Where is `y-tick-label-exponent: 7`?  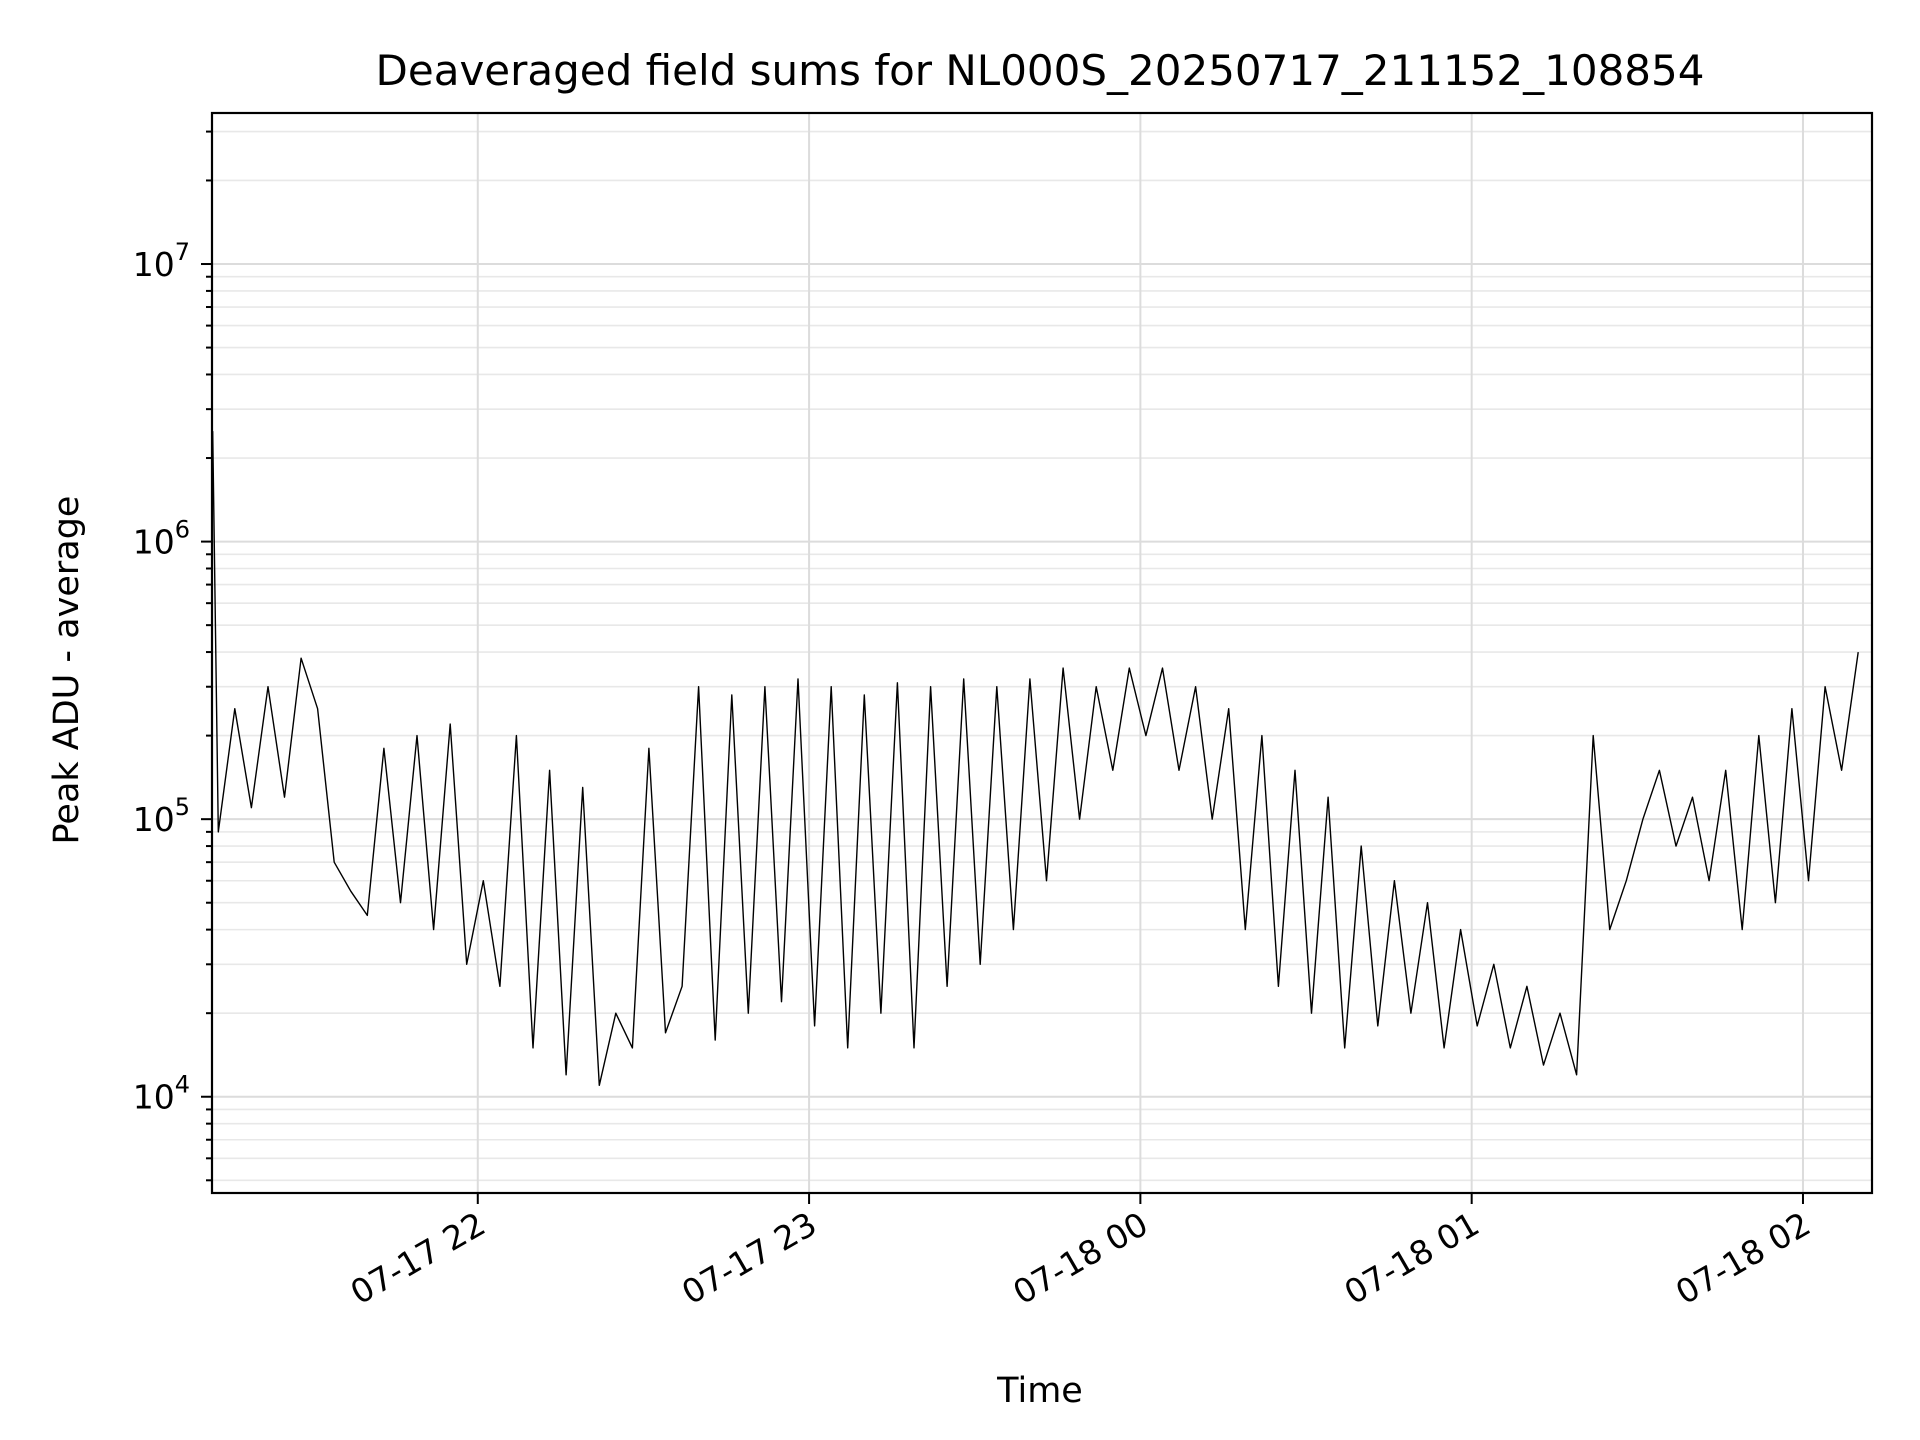 y-tick-label-exponent: 7 is located at coordinates (182, 252).